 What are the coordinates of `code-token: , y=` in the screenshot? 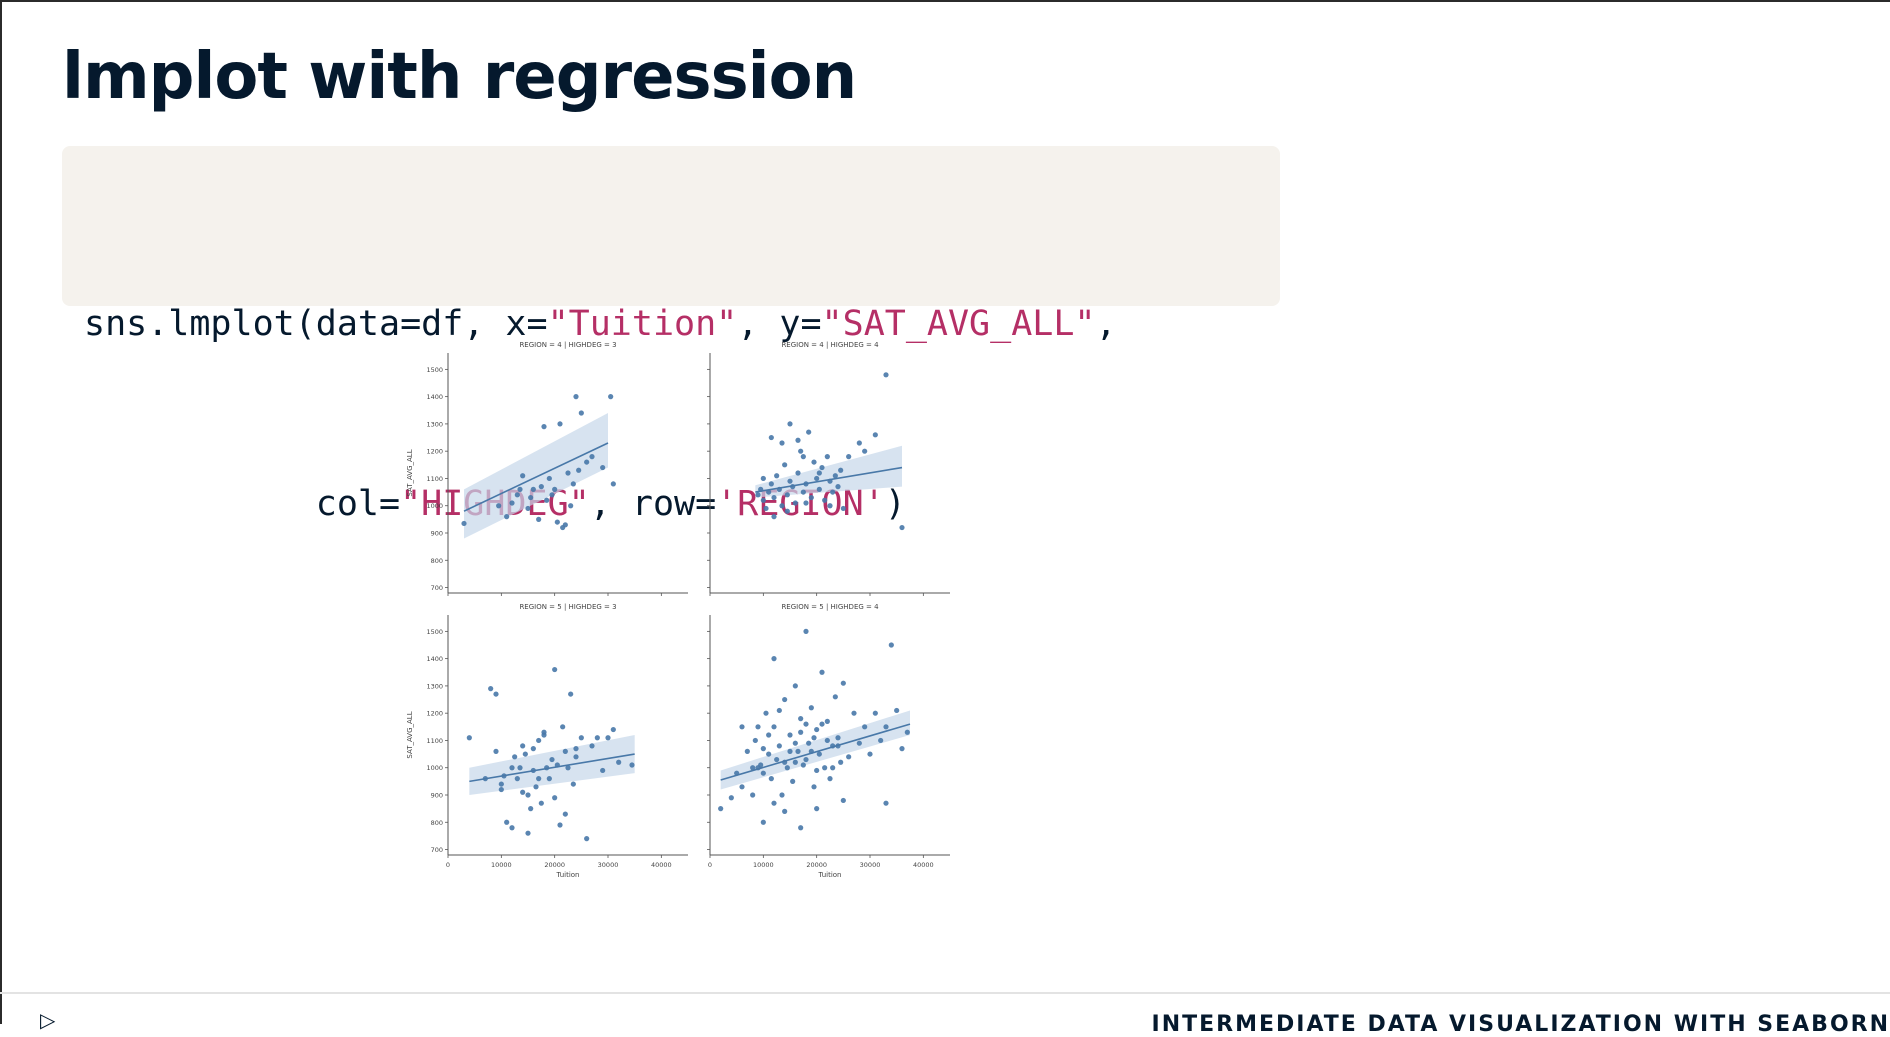 It's located at (779, 324).